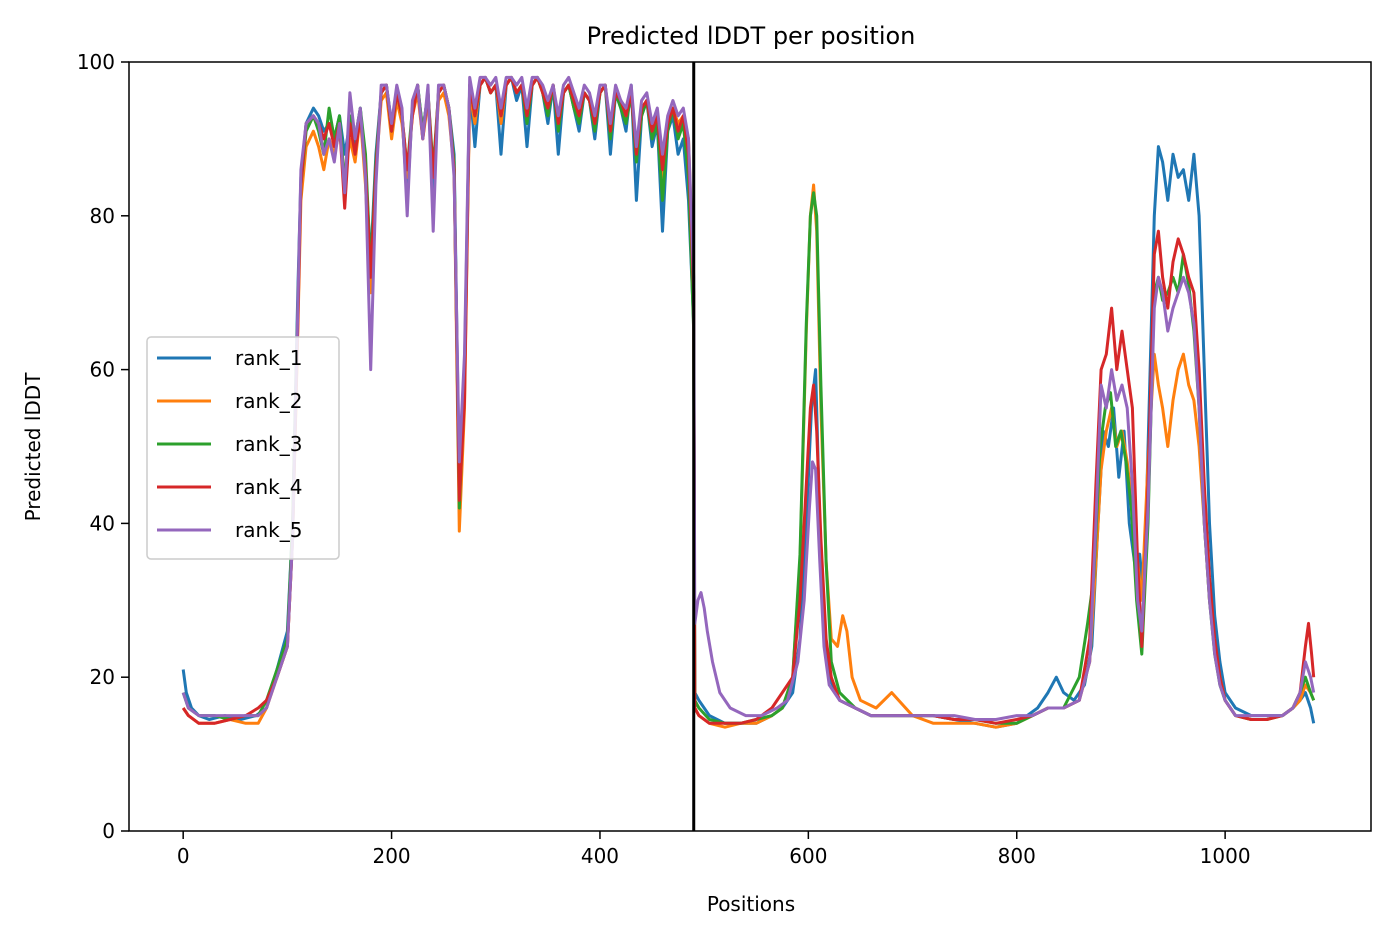  What do you see at coordinates (714, 849) in the screenshot?
I see `x-axis: 0 200 400 600 800 1000` at bounding box center [714, 849].